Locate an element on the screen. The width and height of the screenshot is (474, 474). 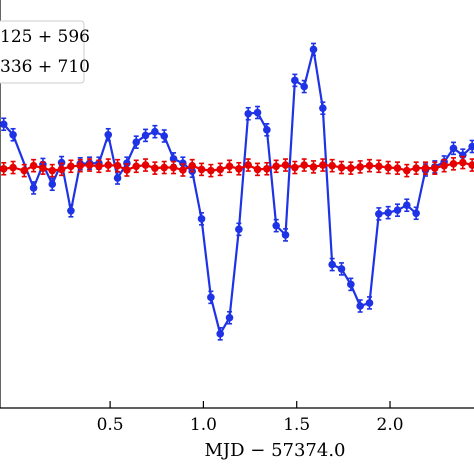
x-tick-label: 1.0 is located at coordinates (203, 425).